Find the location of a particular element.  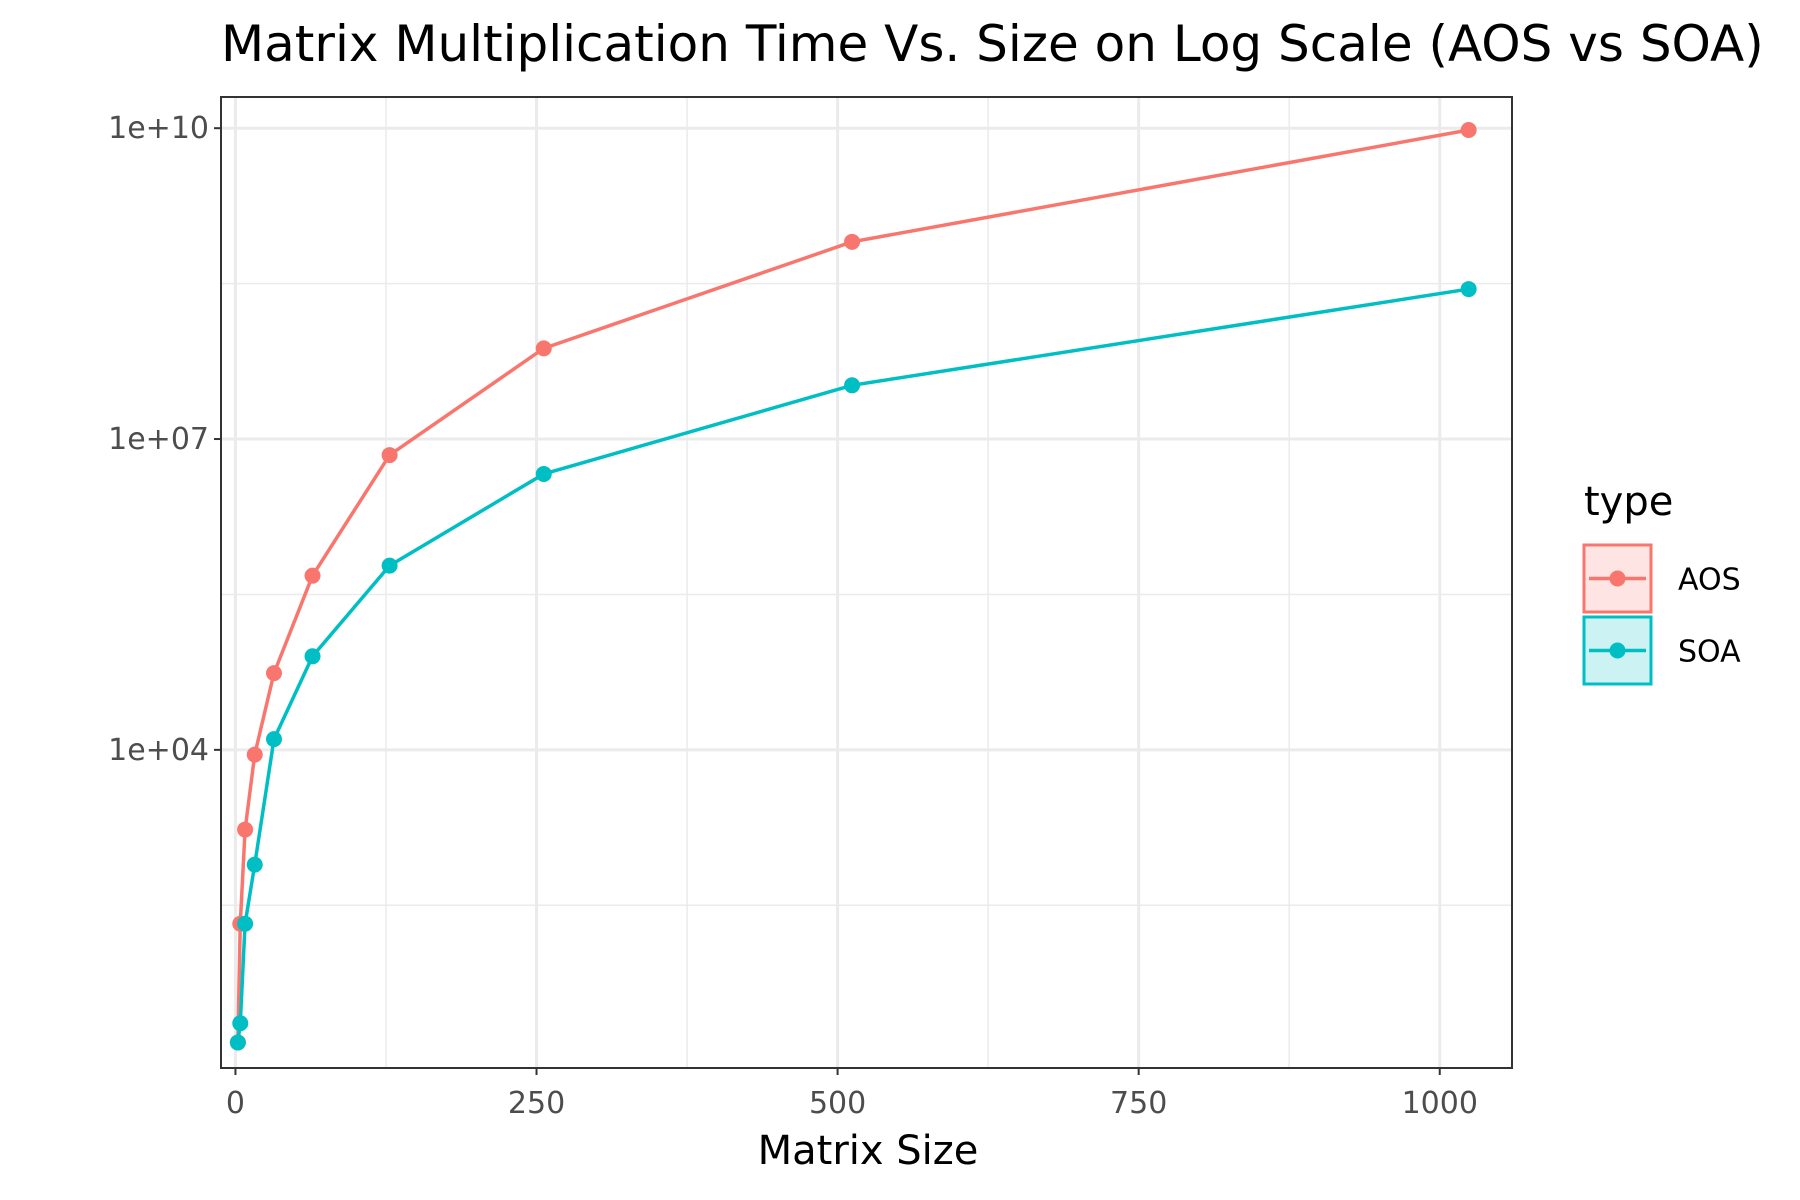

x-tick-label: 1000 is located at coordinates (1440, 1103).